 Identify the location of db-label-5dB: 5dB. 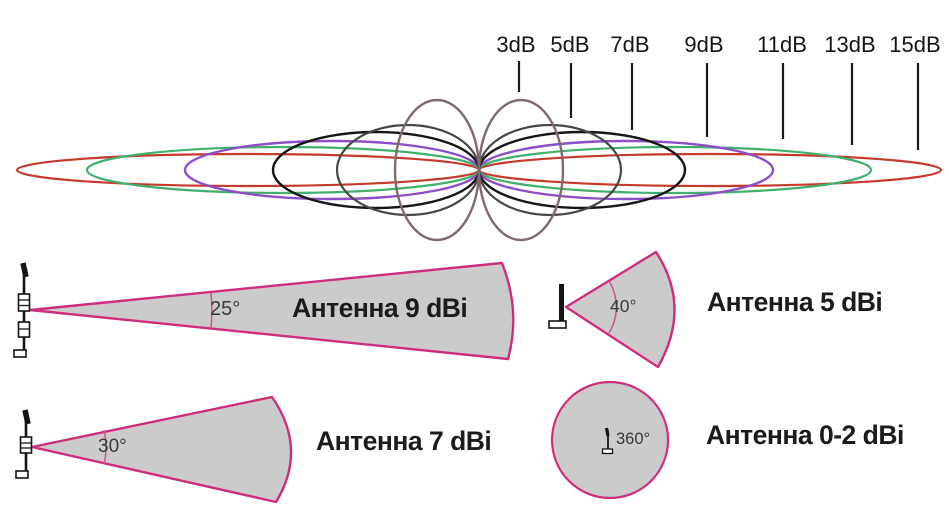
(569, 44).